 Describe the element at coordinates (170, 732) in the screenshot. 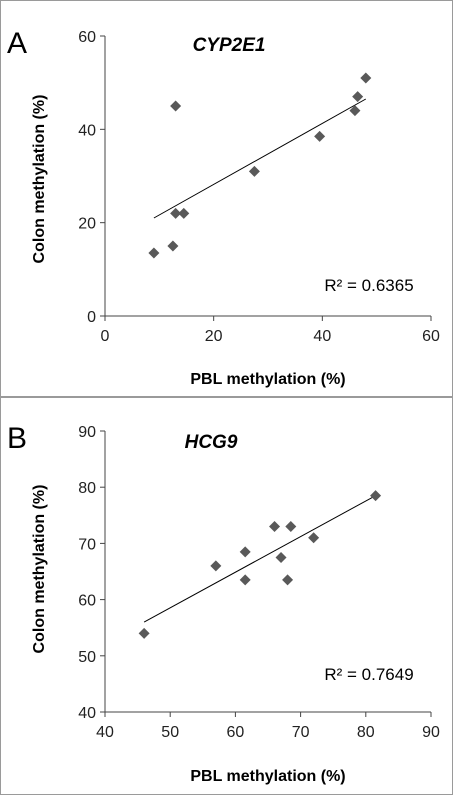

I see `chart-b-x-tick-label: 50` at that location.